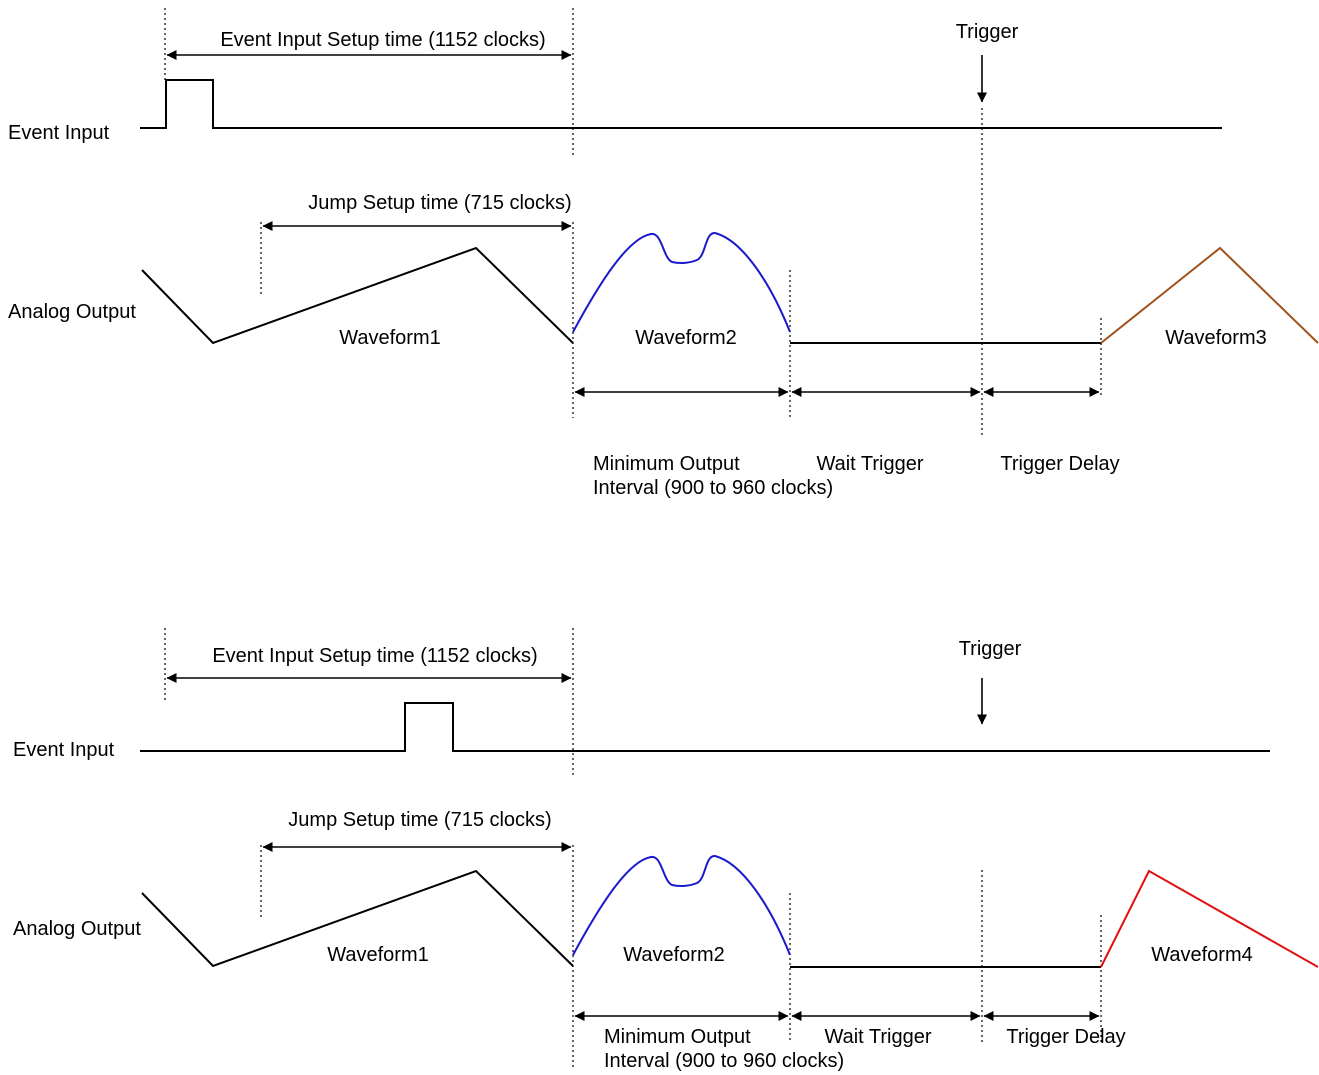 This screenshot has height=1075, width=1319. What do you see at coordinates (1216, 338) in the screenshot?
I see `waveform3-label: Waveform3` at bounding box center [1216, 338].